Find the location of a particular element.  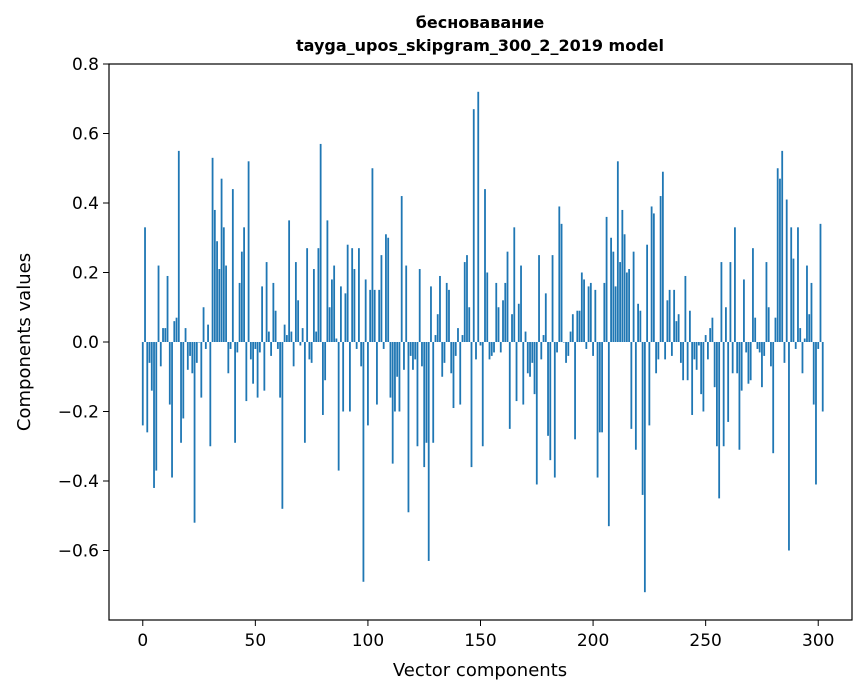

x-axis-label: Vector components is located at coordinates (480, 670).